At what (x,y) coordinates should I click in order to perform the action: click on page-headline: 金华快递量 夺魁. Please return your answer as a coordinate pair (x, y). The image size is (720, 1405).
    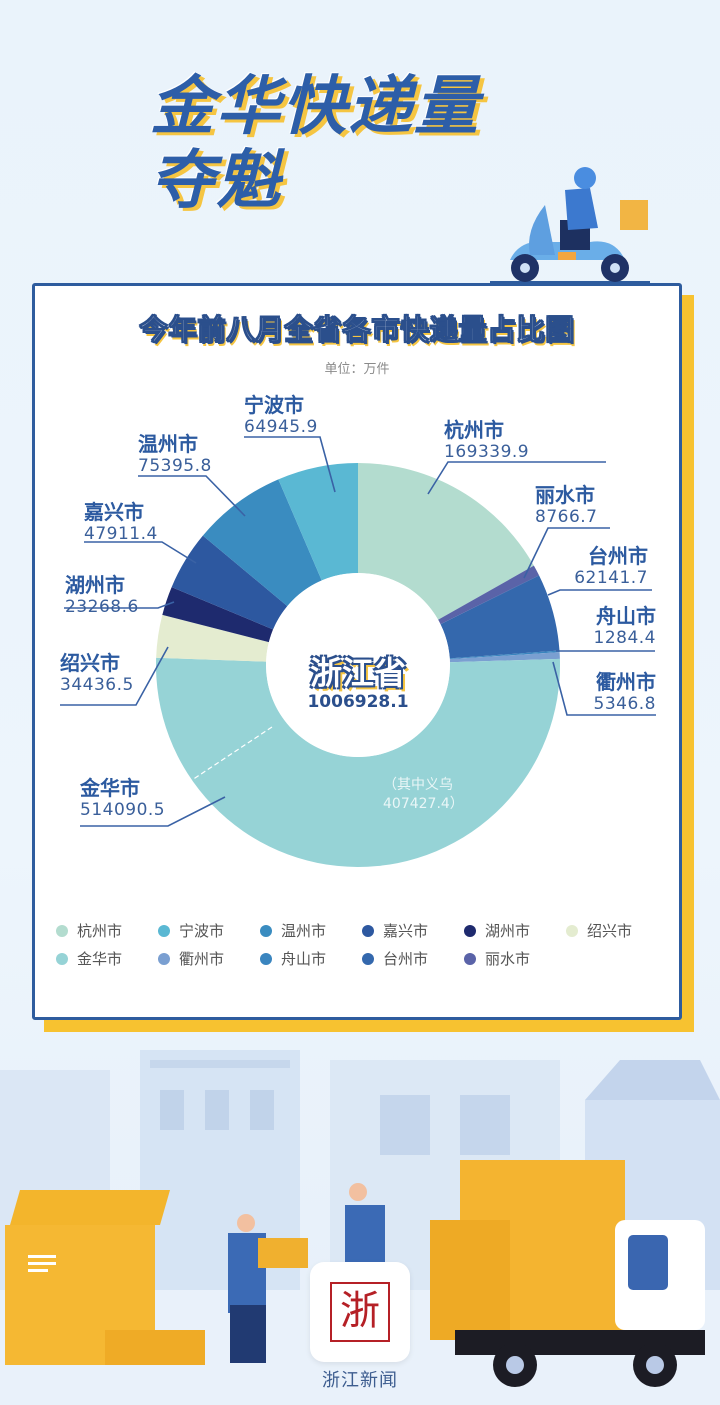
    Looking at the image, I should click on (315, 144).